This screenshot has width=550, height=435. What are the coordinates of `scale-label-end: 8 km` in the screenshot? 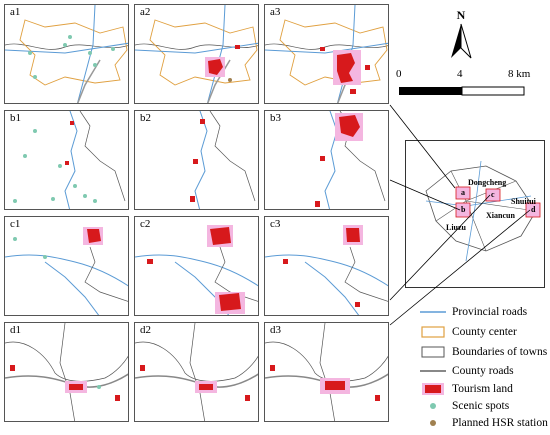 It's located at (519, 74).